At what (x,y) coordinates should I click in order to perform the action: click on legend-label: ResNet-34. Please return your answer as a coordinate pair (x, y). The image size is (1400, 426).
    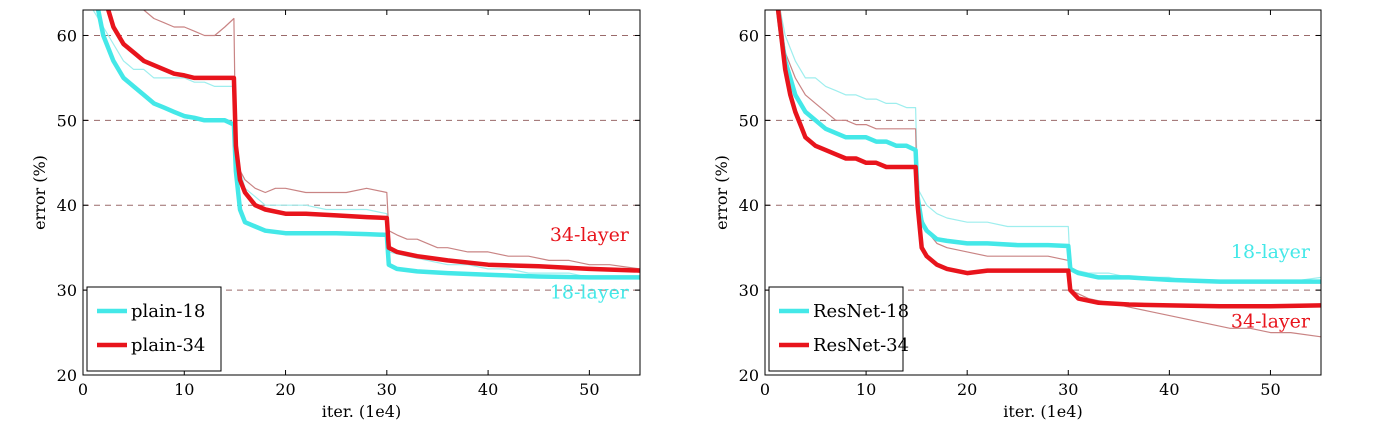
    Looking at the image, I should click on (861, 345).